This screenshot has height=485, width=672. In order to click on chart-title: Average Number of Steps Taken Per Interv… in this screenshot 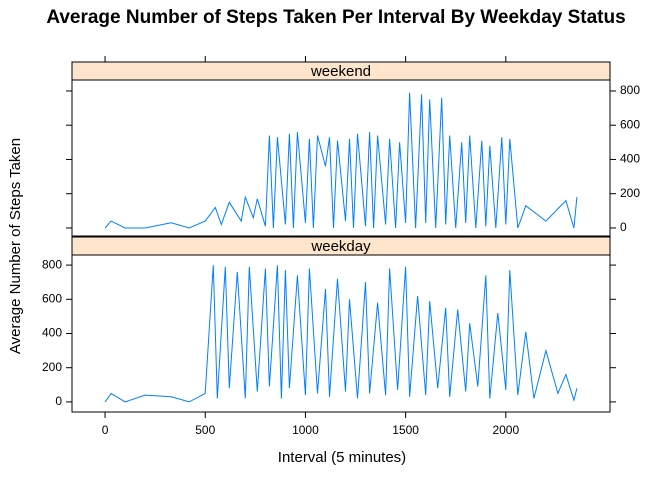, I will do `click(335, 17)`.